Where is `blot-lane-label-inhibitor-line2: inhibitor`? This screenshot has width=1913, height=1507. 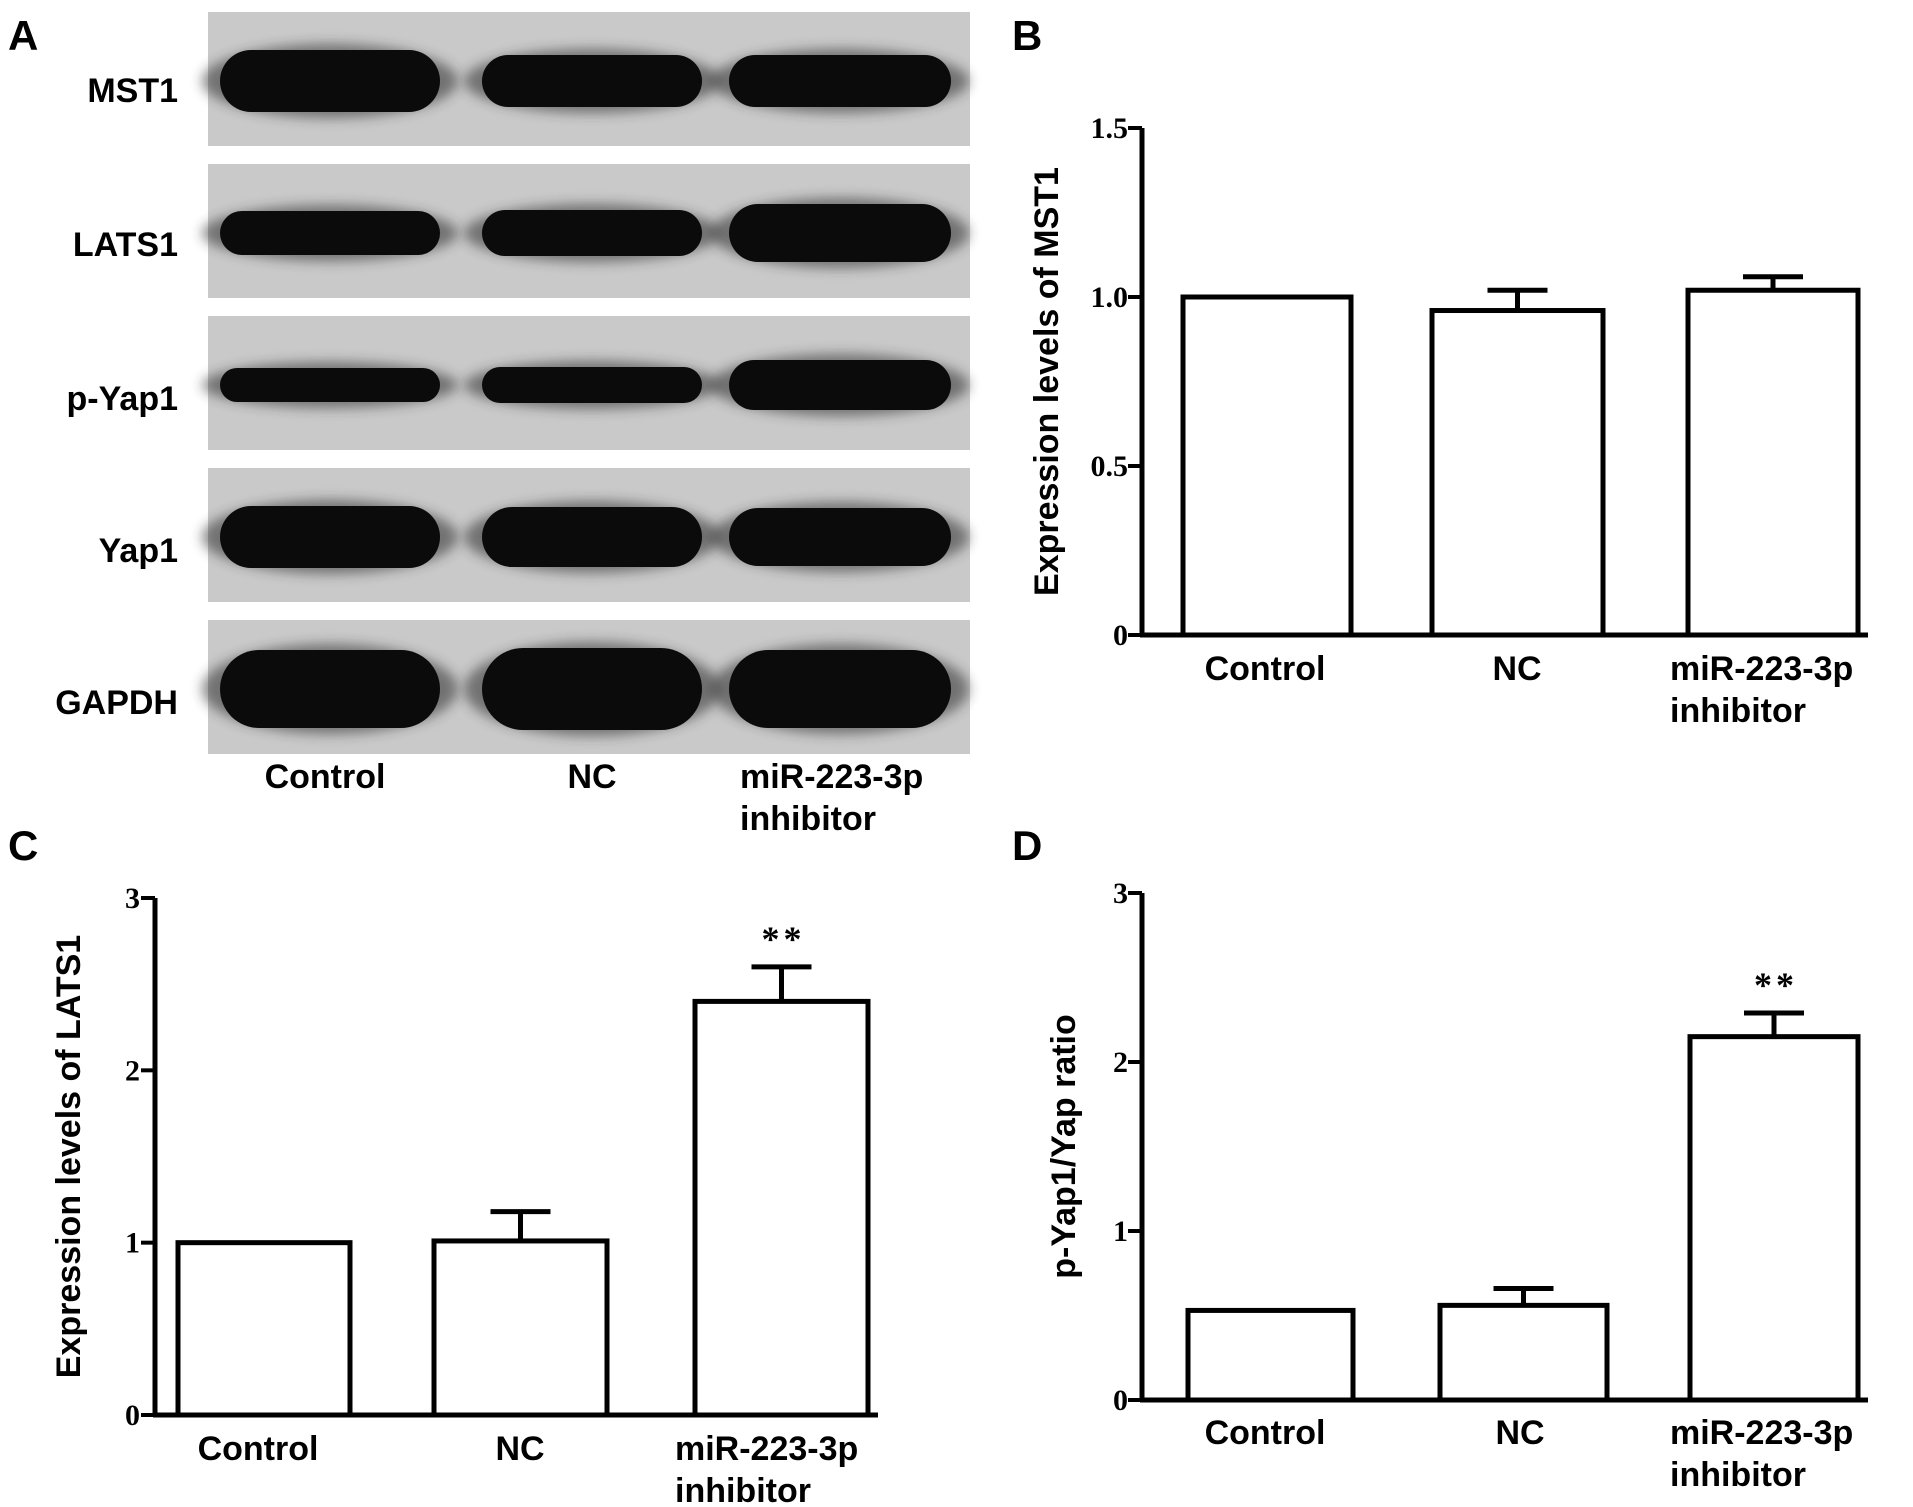 blot-lane-label-inhibitor-line2: inhibitor is located at coordinates (808, 819).